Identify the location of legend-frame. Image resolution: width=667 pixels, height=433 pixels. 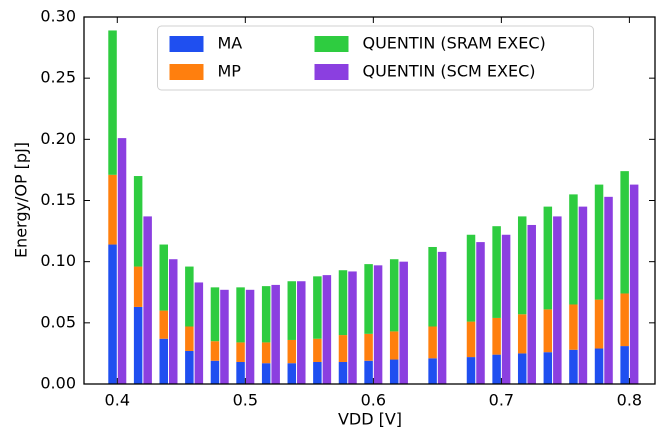
(375, 58).